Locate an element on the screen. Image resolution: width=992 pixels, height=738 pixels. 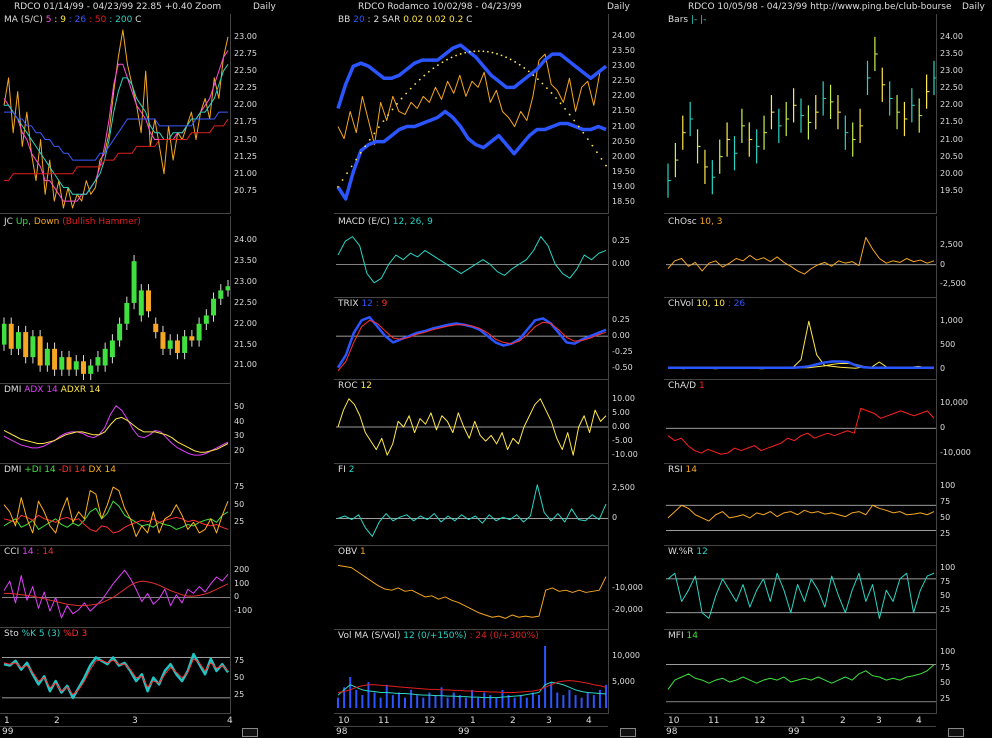
pane-label: OBV 1 is located at coordinates (352, 552).